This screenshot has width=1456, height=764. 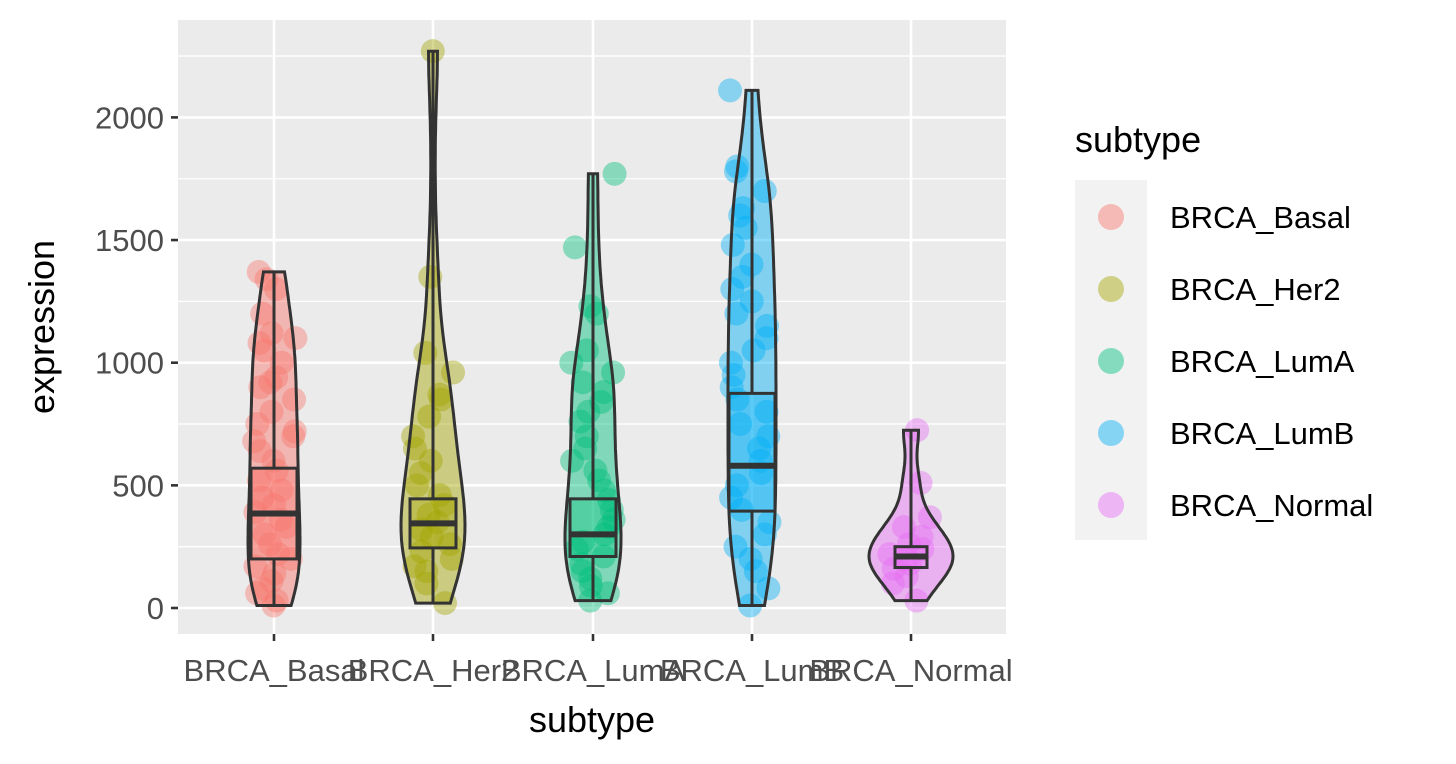 I want to click on x-tick-label: BRCA_LumB, so click(x=752, y=670).